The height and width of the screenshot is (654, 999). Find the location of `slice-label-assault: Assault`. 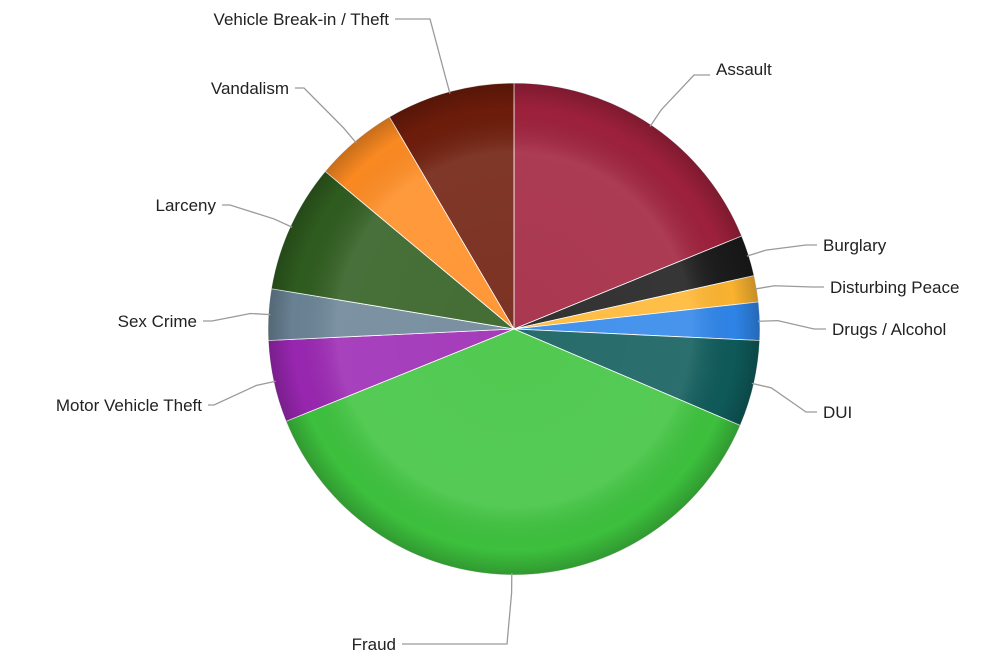

slice-label-assault: Assault is located at coordinates (744, 69).